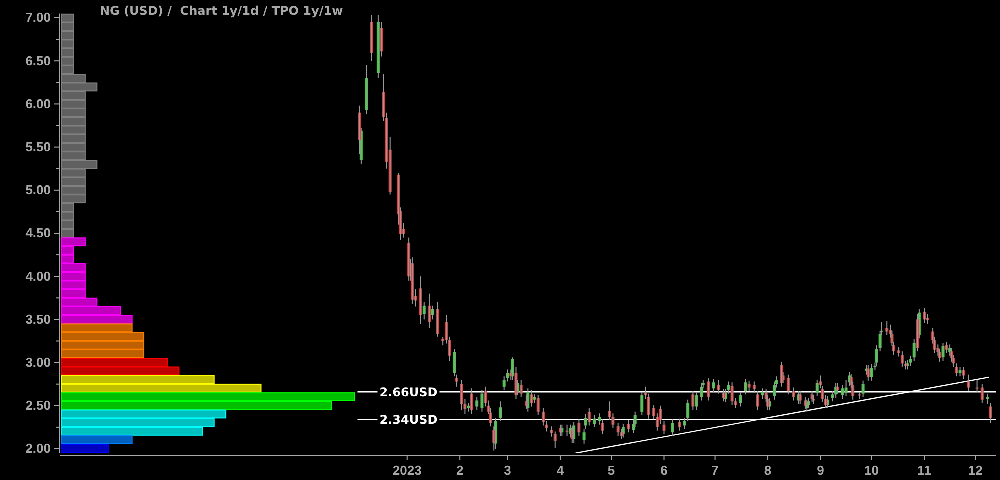 This screenshot has height=480, width=1000. What do you see at coordinates (38, 104) in the screenshot?
I see `y-tick-label: 6.00` at bounding box center [38, 104].